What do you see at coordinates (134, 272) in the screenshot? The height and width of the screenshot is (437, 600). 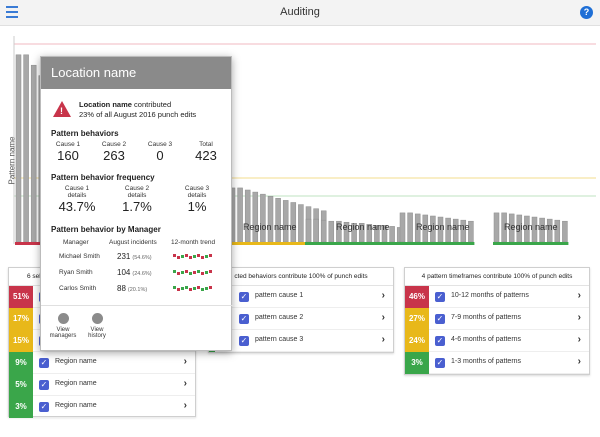 I see `manager-incidents: 104 (24.6%)` at bounding box center [134, 272].